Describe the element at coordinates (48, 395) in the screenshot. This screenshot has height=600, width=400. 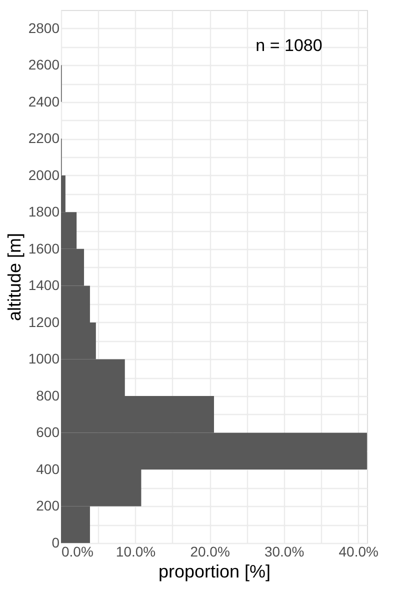
I see `y-tick-label: 800` at that location.